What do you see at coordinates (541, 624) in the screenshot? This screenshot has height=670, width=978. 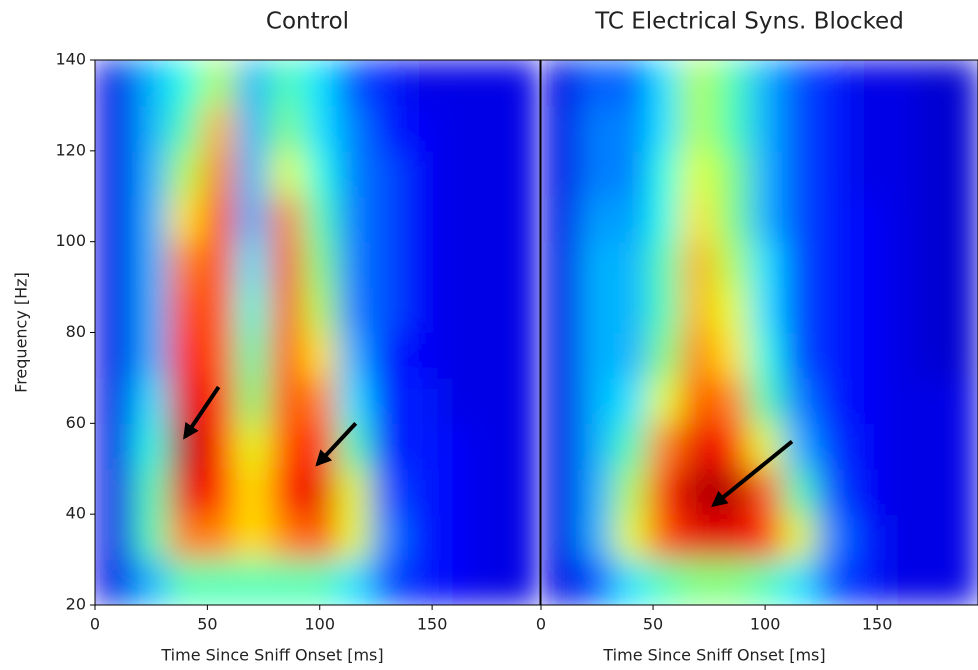 I see `x-tick-label: 0` at bounding box center [541, 624].